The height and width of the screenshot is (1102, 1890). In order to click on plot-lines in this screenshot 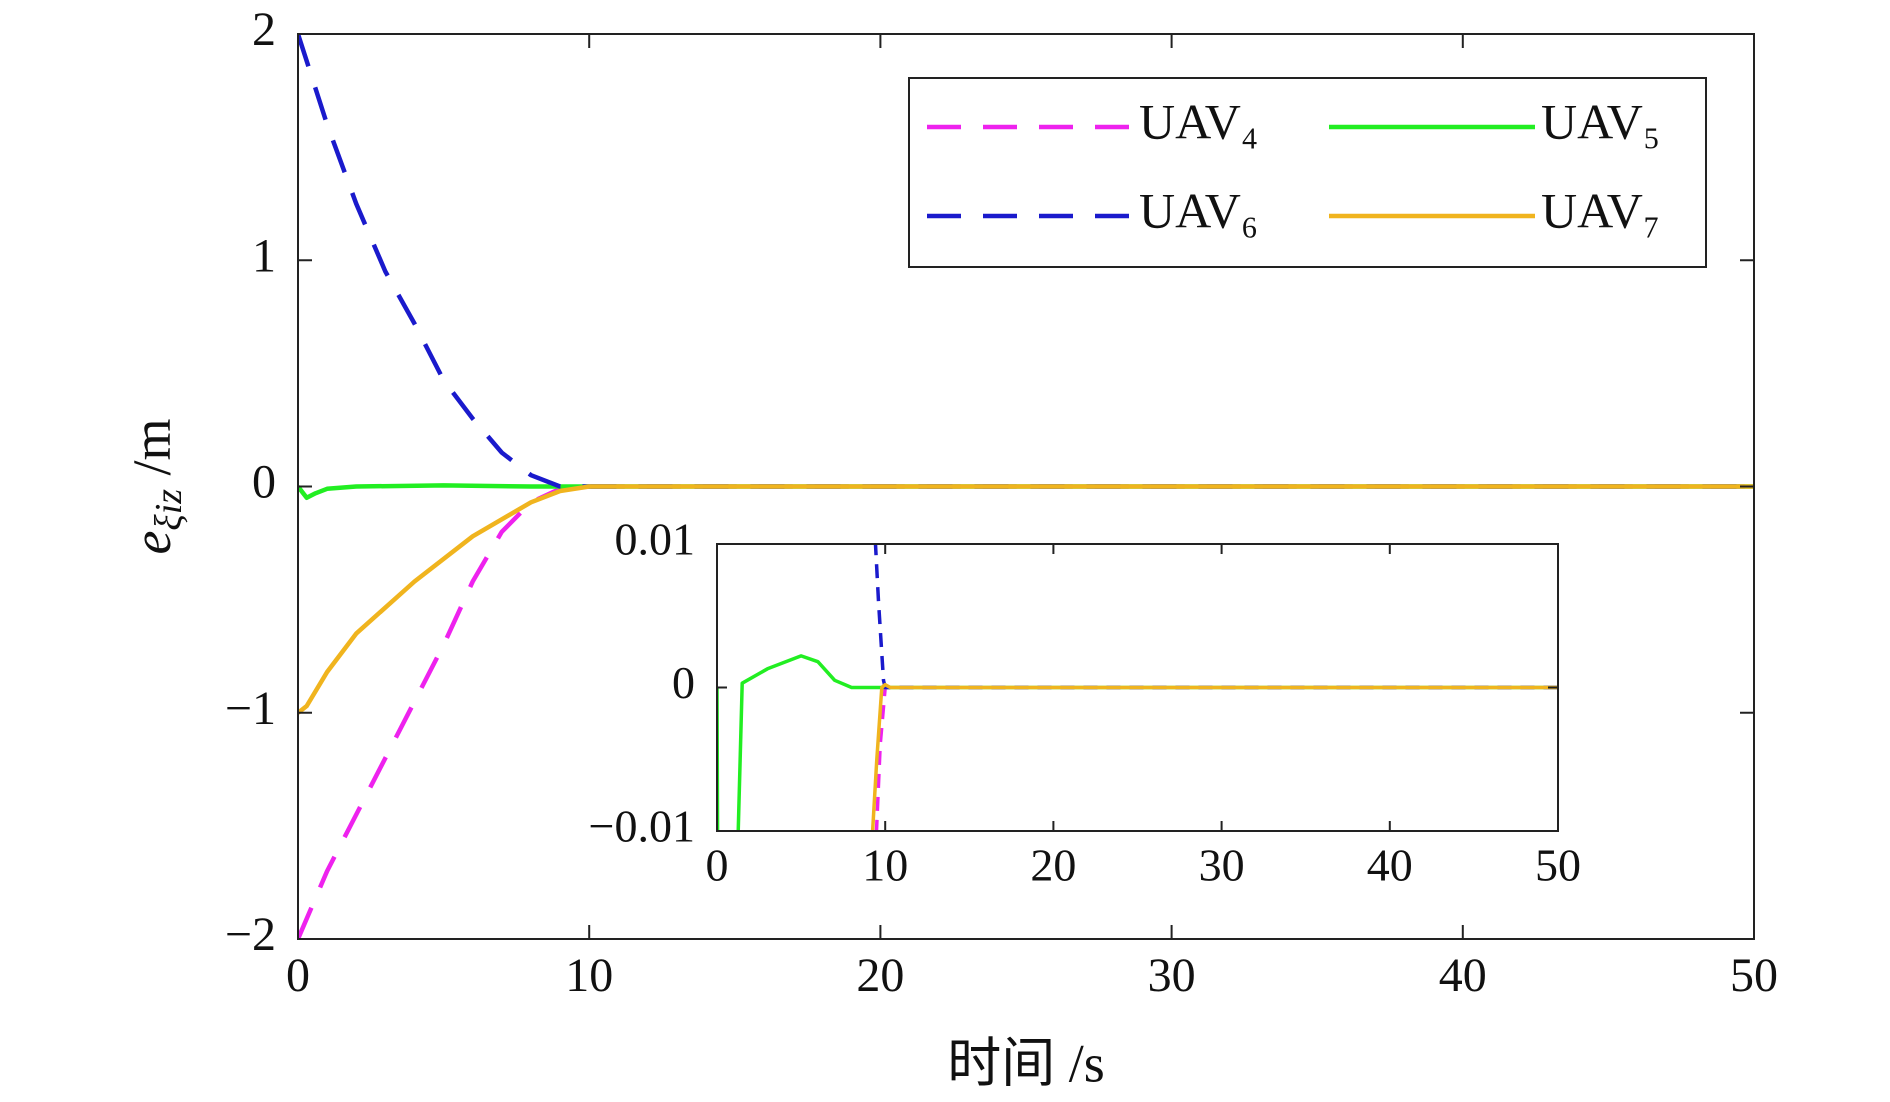, I will do `click(1137, 687)`.